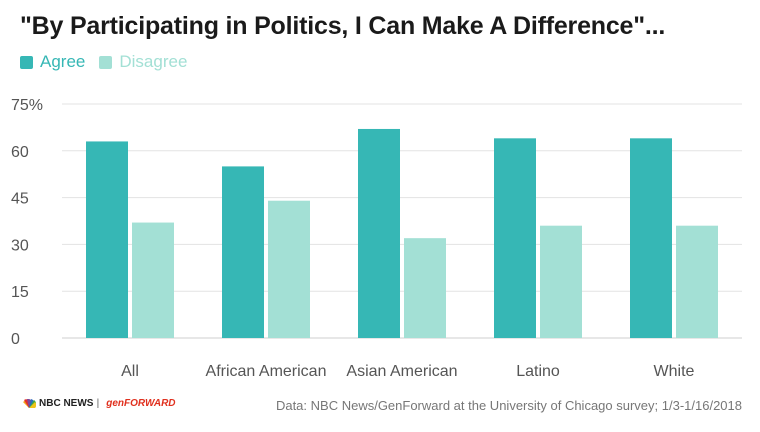 The image size is (760, 432). I want to click on bar-disagree-asian-american, so click(425, 288).